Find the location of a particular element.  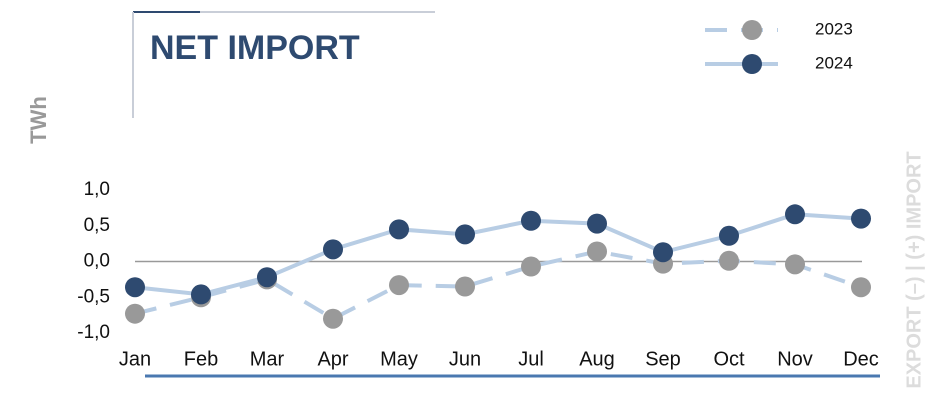

x-tick-label: Oct is located at coordinates (729, 359).